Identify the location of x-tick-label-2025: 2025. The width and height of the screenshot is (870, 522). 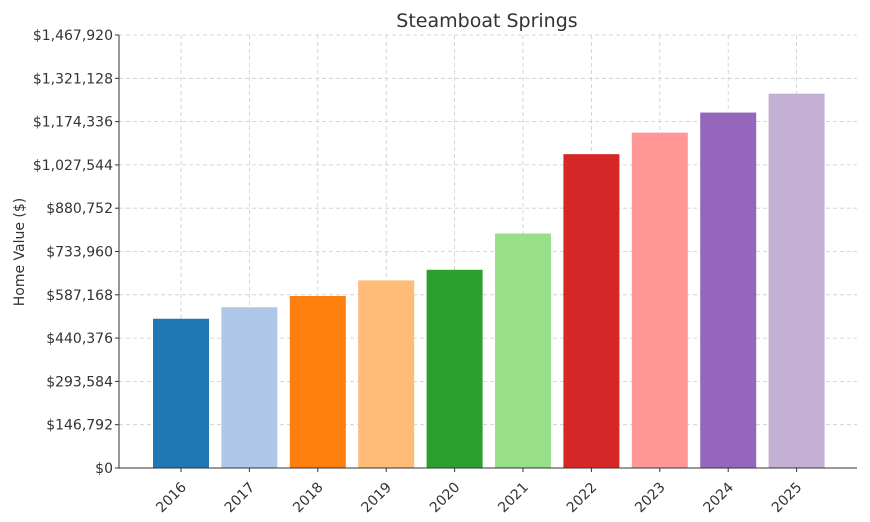
(787, 498).